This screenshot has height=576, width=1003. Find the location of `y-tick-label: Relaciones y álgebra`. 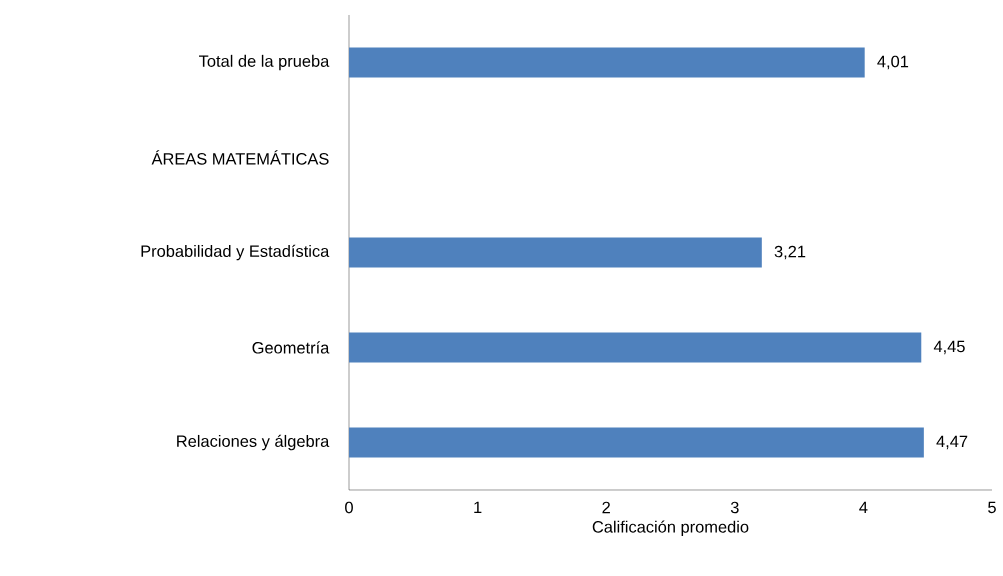

y-tick-label: Relaciones y álgebra is located at coordinates (253, 442).